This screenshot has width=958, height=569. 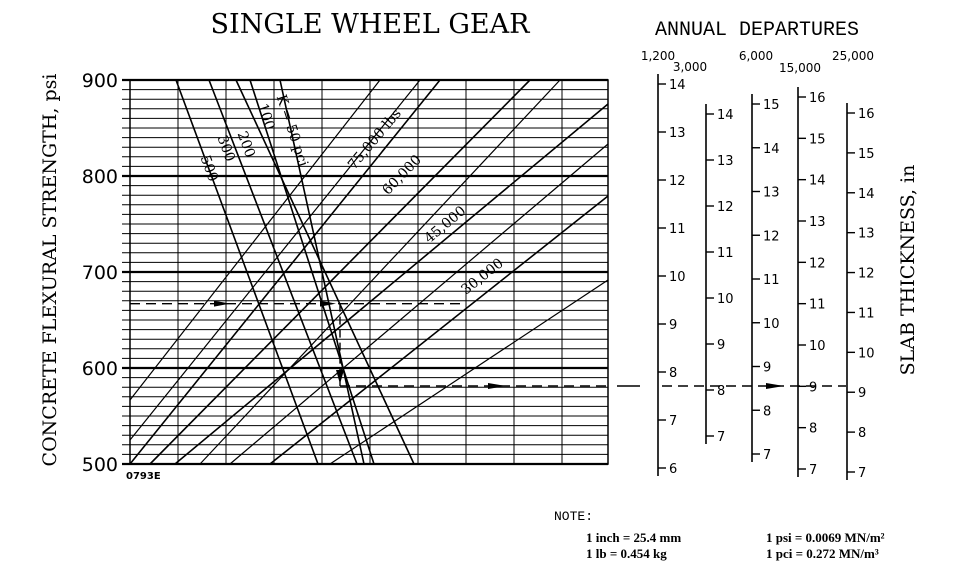 I want to click on example-path, so click(x=488, y=344).